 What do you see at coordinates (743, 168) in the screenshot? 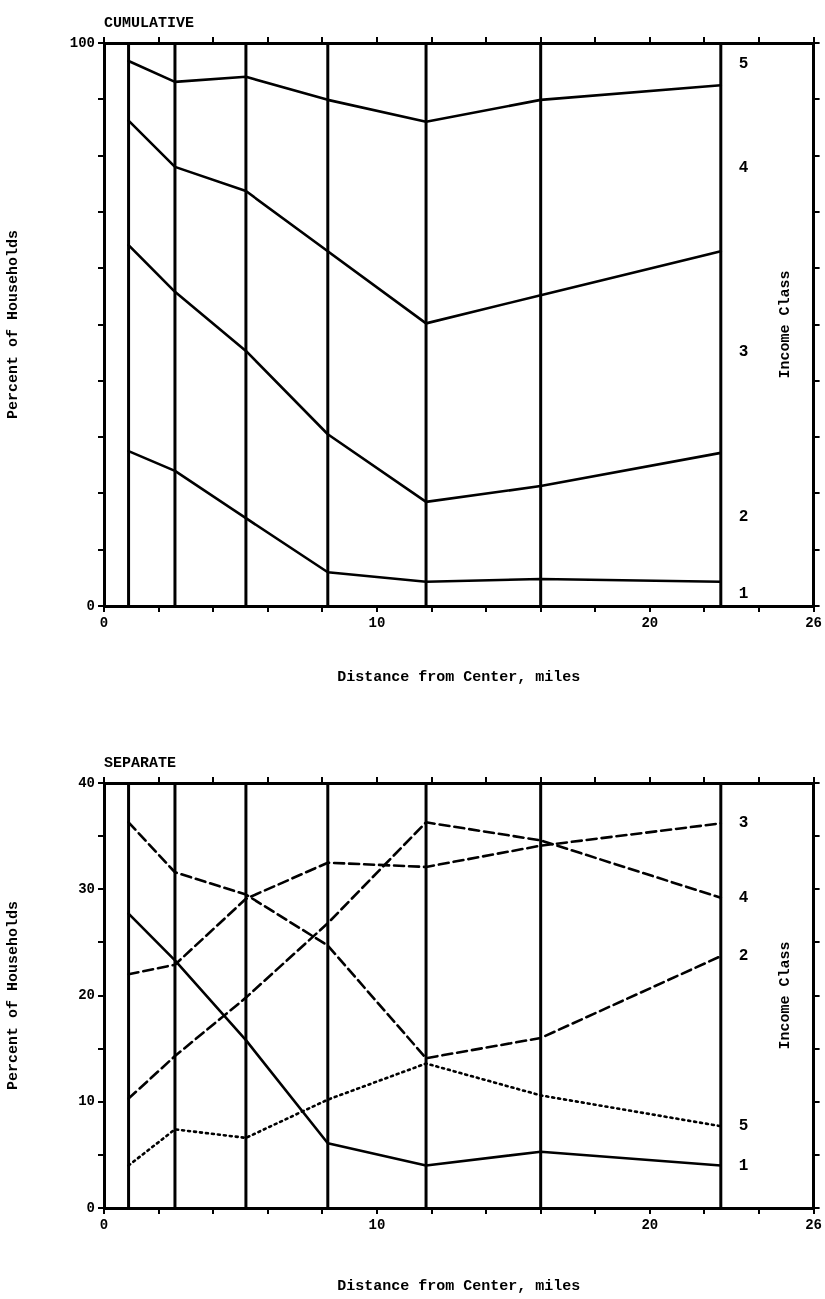
I see `annotation: 4` at bounding box center [743, 168].